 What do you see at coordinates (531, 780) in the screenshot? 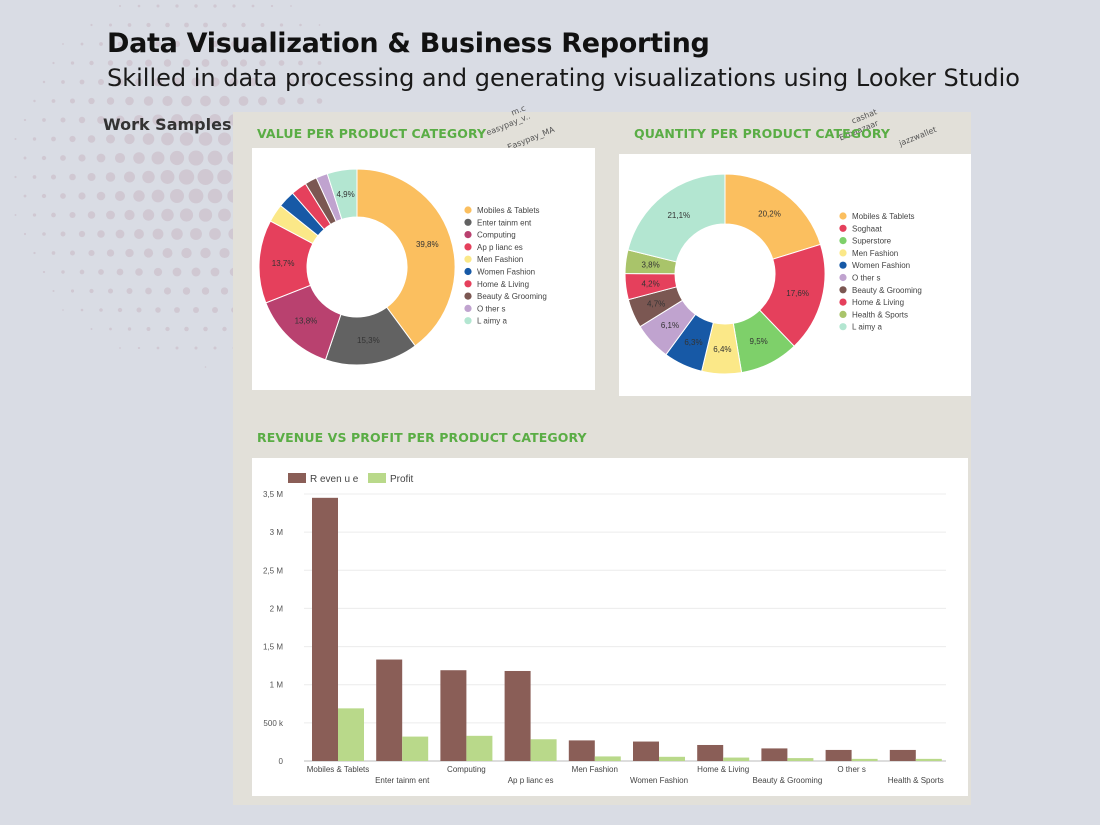
I see `x-tick-label: Ap p lianc es` at bounding box center [531, 780].